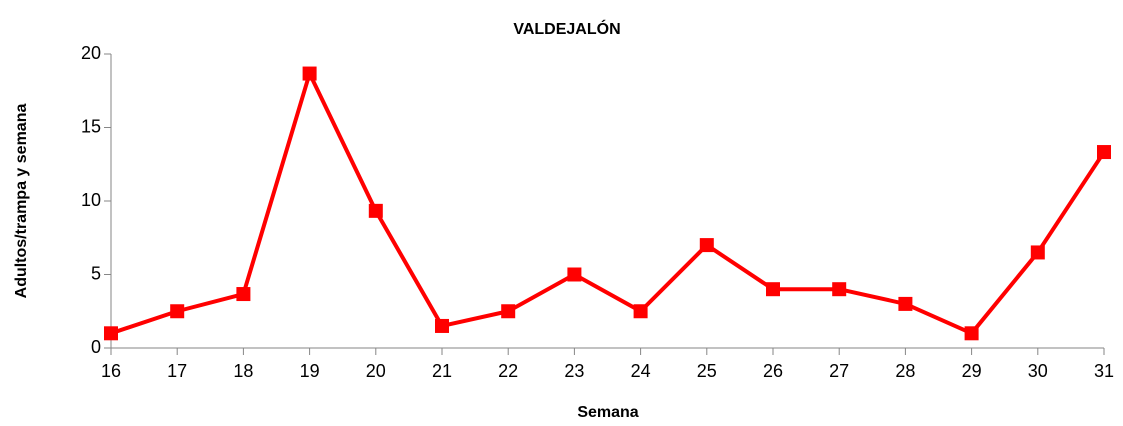  I want to click on x-tick-label: 24, so click(641, 371).